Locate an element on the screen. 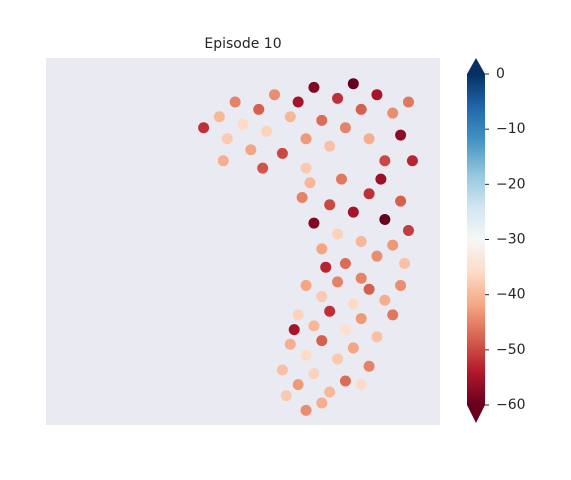 The image size is (571, 480). colorbar-tick-label: −10 is located at coordinates (511, 129).